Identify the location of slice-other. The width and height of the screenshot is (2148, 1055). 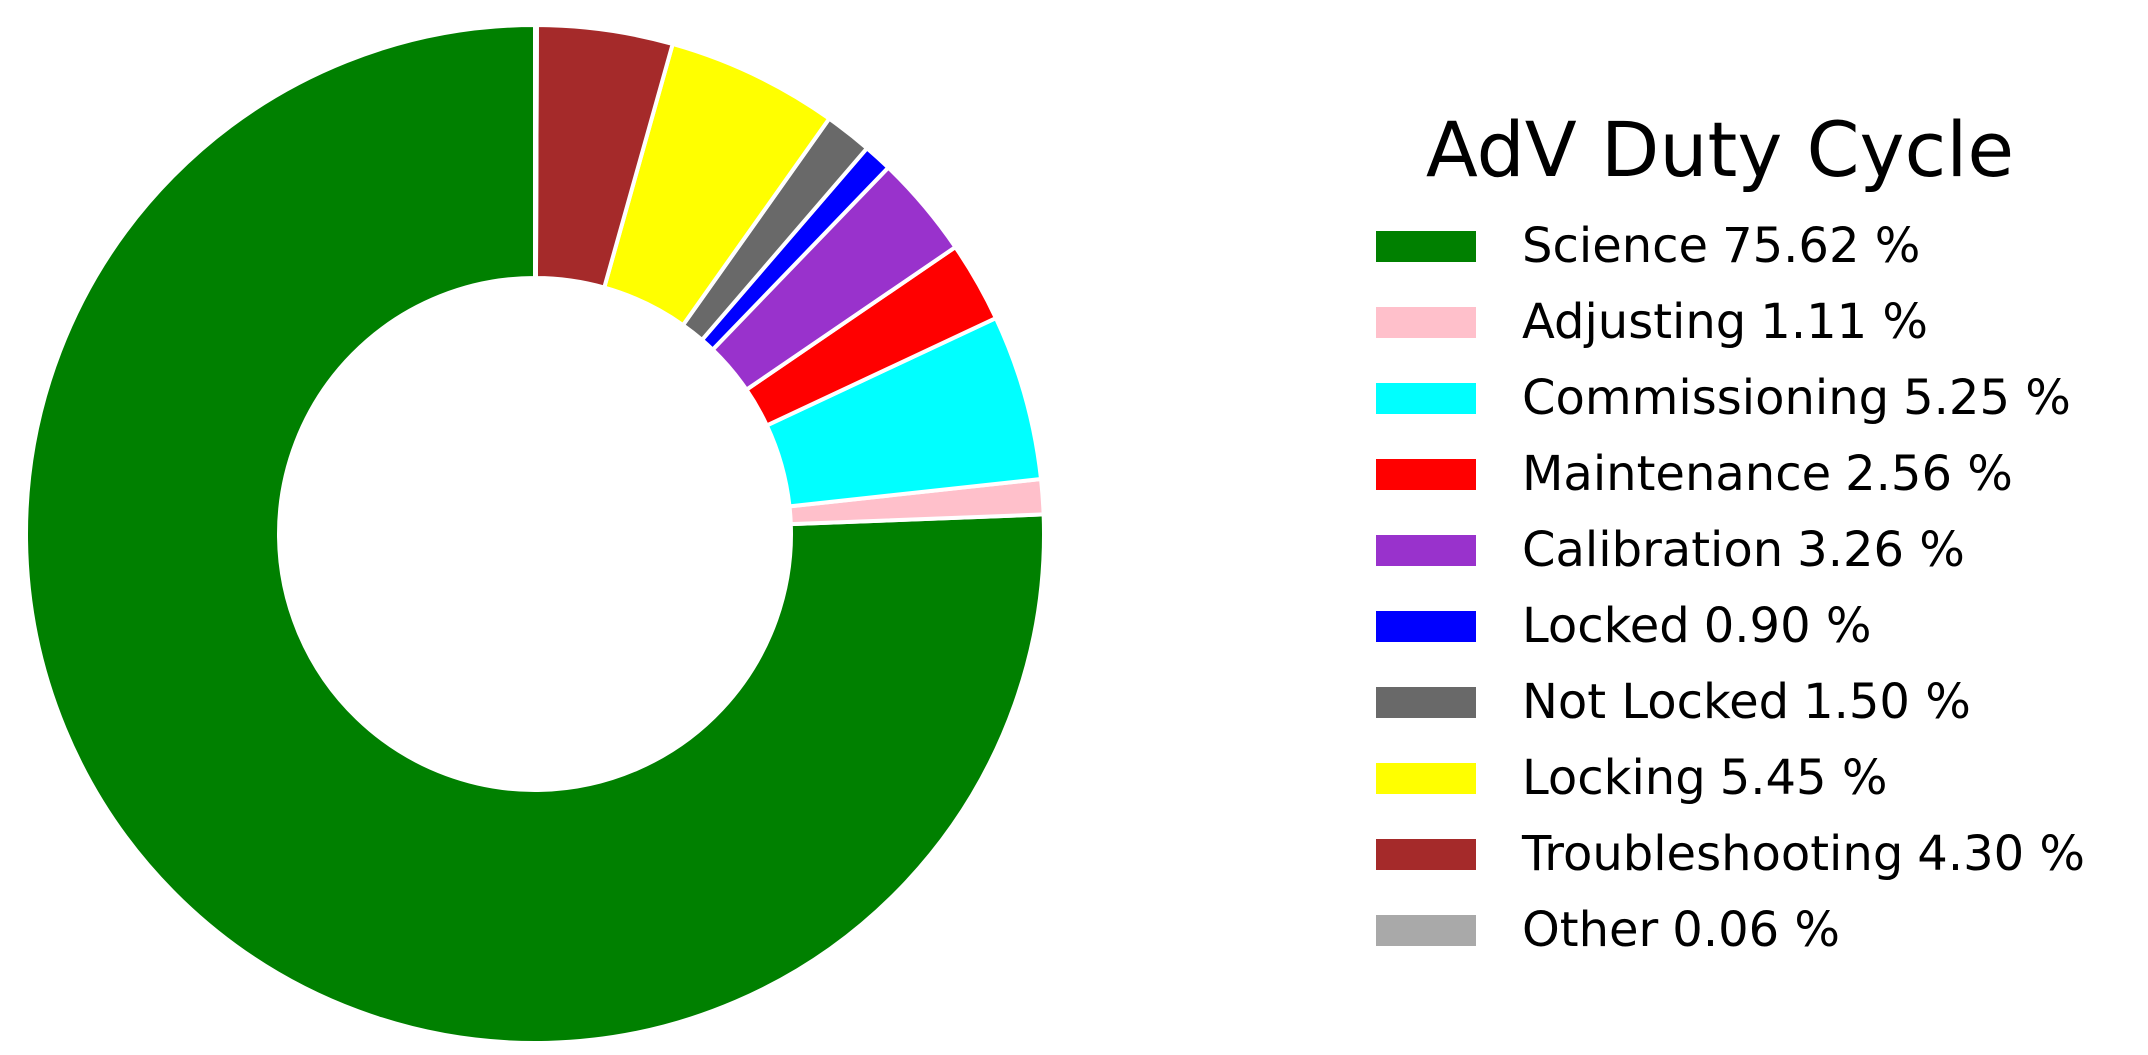
(536, 151).